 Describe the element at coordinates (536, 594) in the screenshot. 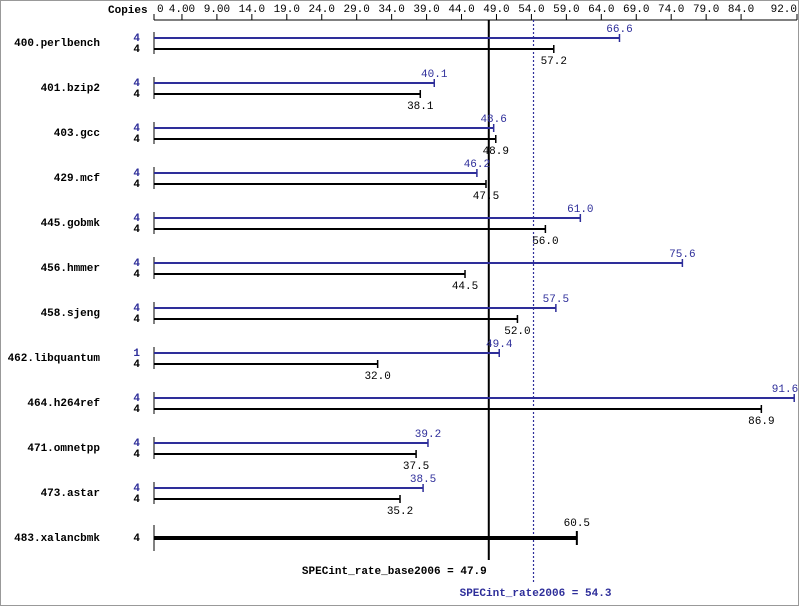

I see `reference-label: SPECint_rate2006 = 54.3` at that location.